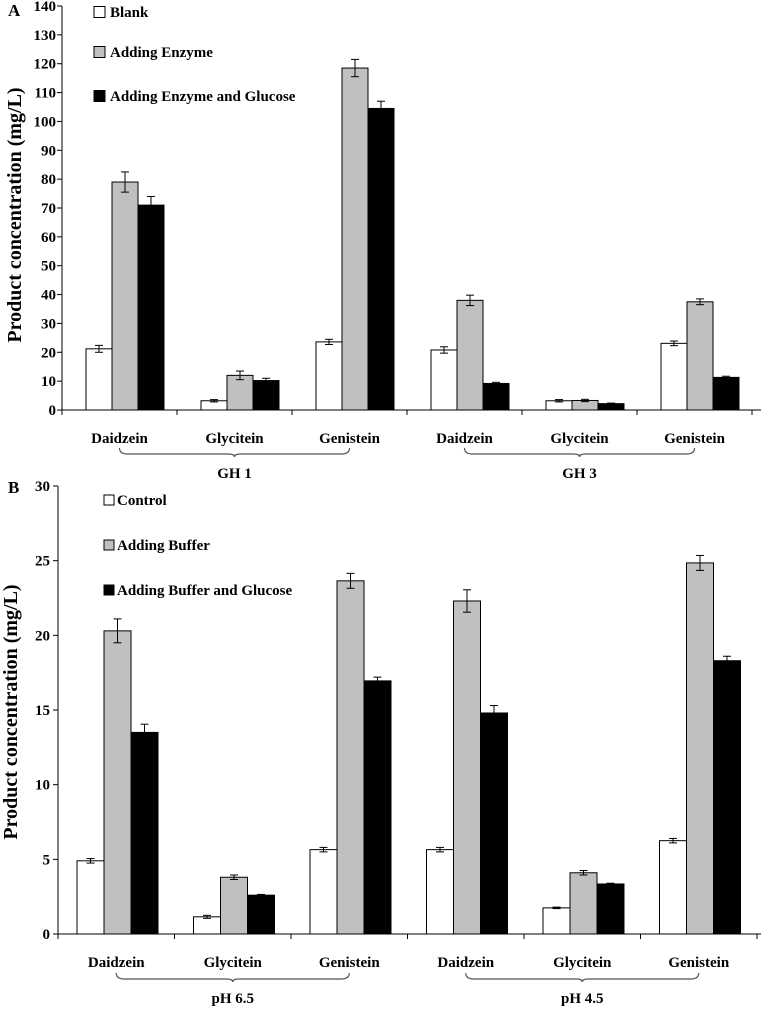 This screenshot has width=761, height=1012. I want to click on legend-swatch-control, so click(109, 500).